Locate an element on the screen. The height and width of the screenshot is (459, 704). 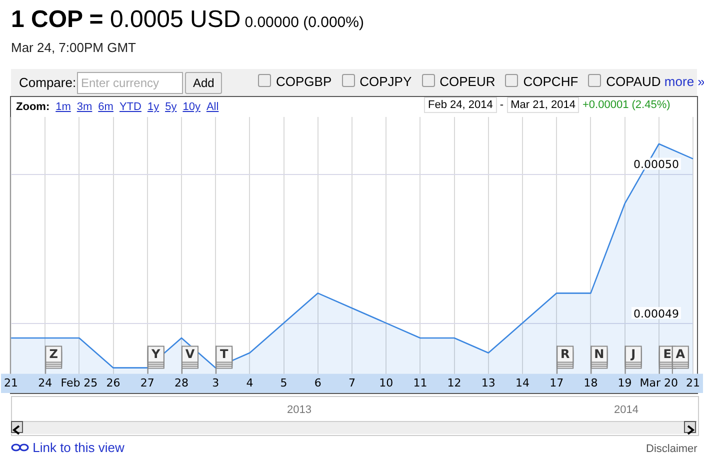
y-tick-label: 0.00049 is located at coordinates (656, 313).